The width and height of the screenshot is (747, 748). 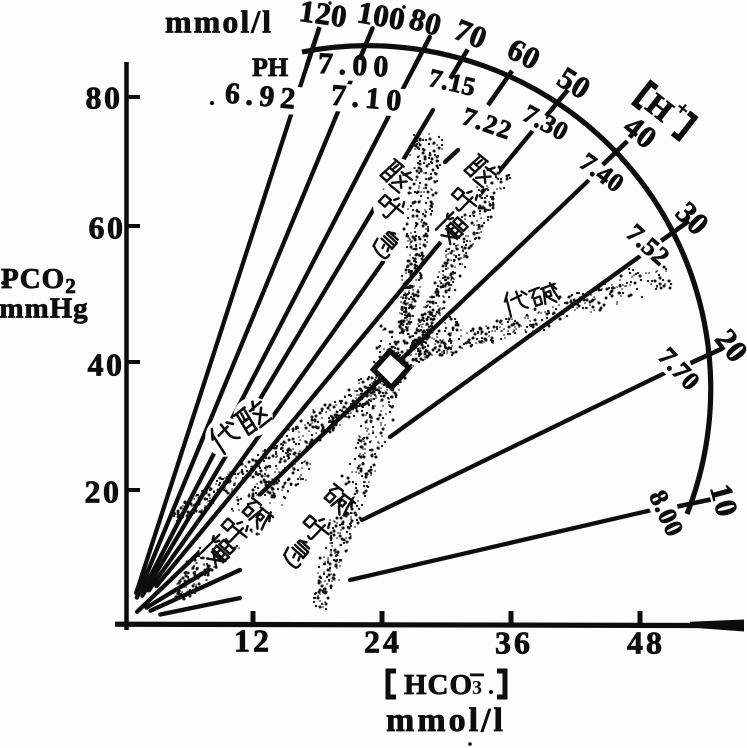 I want to click on svg-text: 6.92, so click(x=263, y=97).